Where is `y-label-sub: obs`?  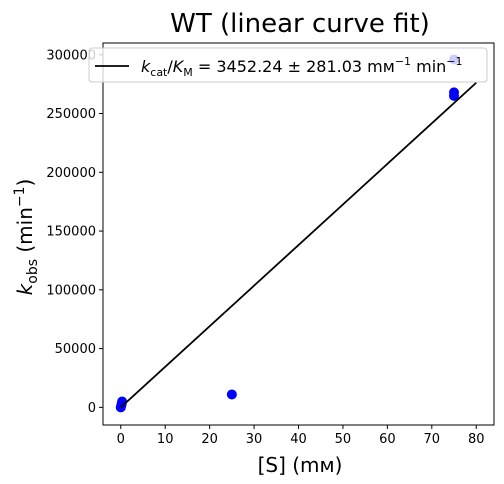
y-label-sub: obs is located at coordinates (33, 271).